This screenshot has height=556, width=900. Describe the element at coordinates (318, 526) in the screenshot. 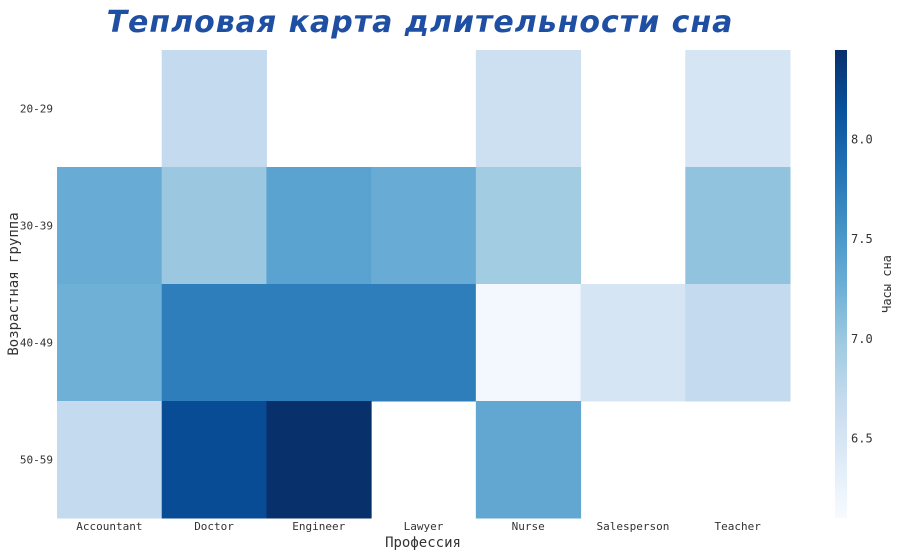

I see `x-tick-label: Engineer` at that location.